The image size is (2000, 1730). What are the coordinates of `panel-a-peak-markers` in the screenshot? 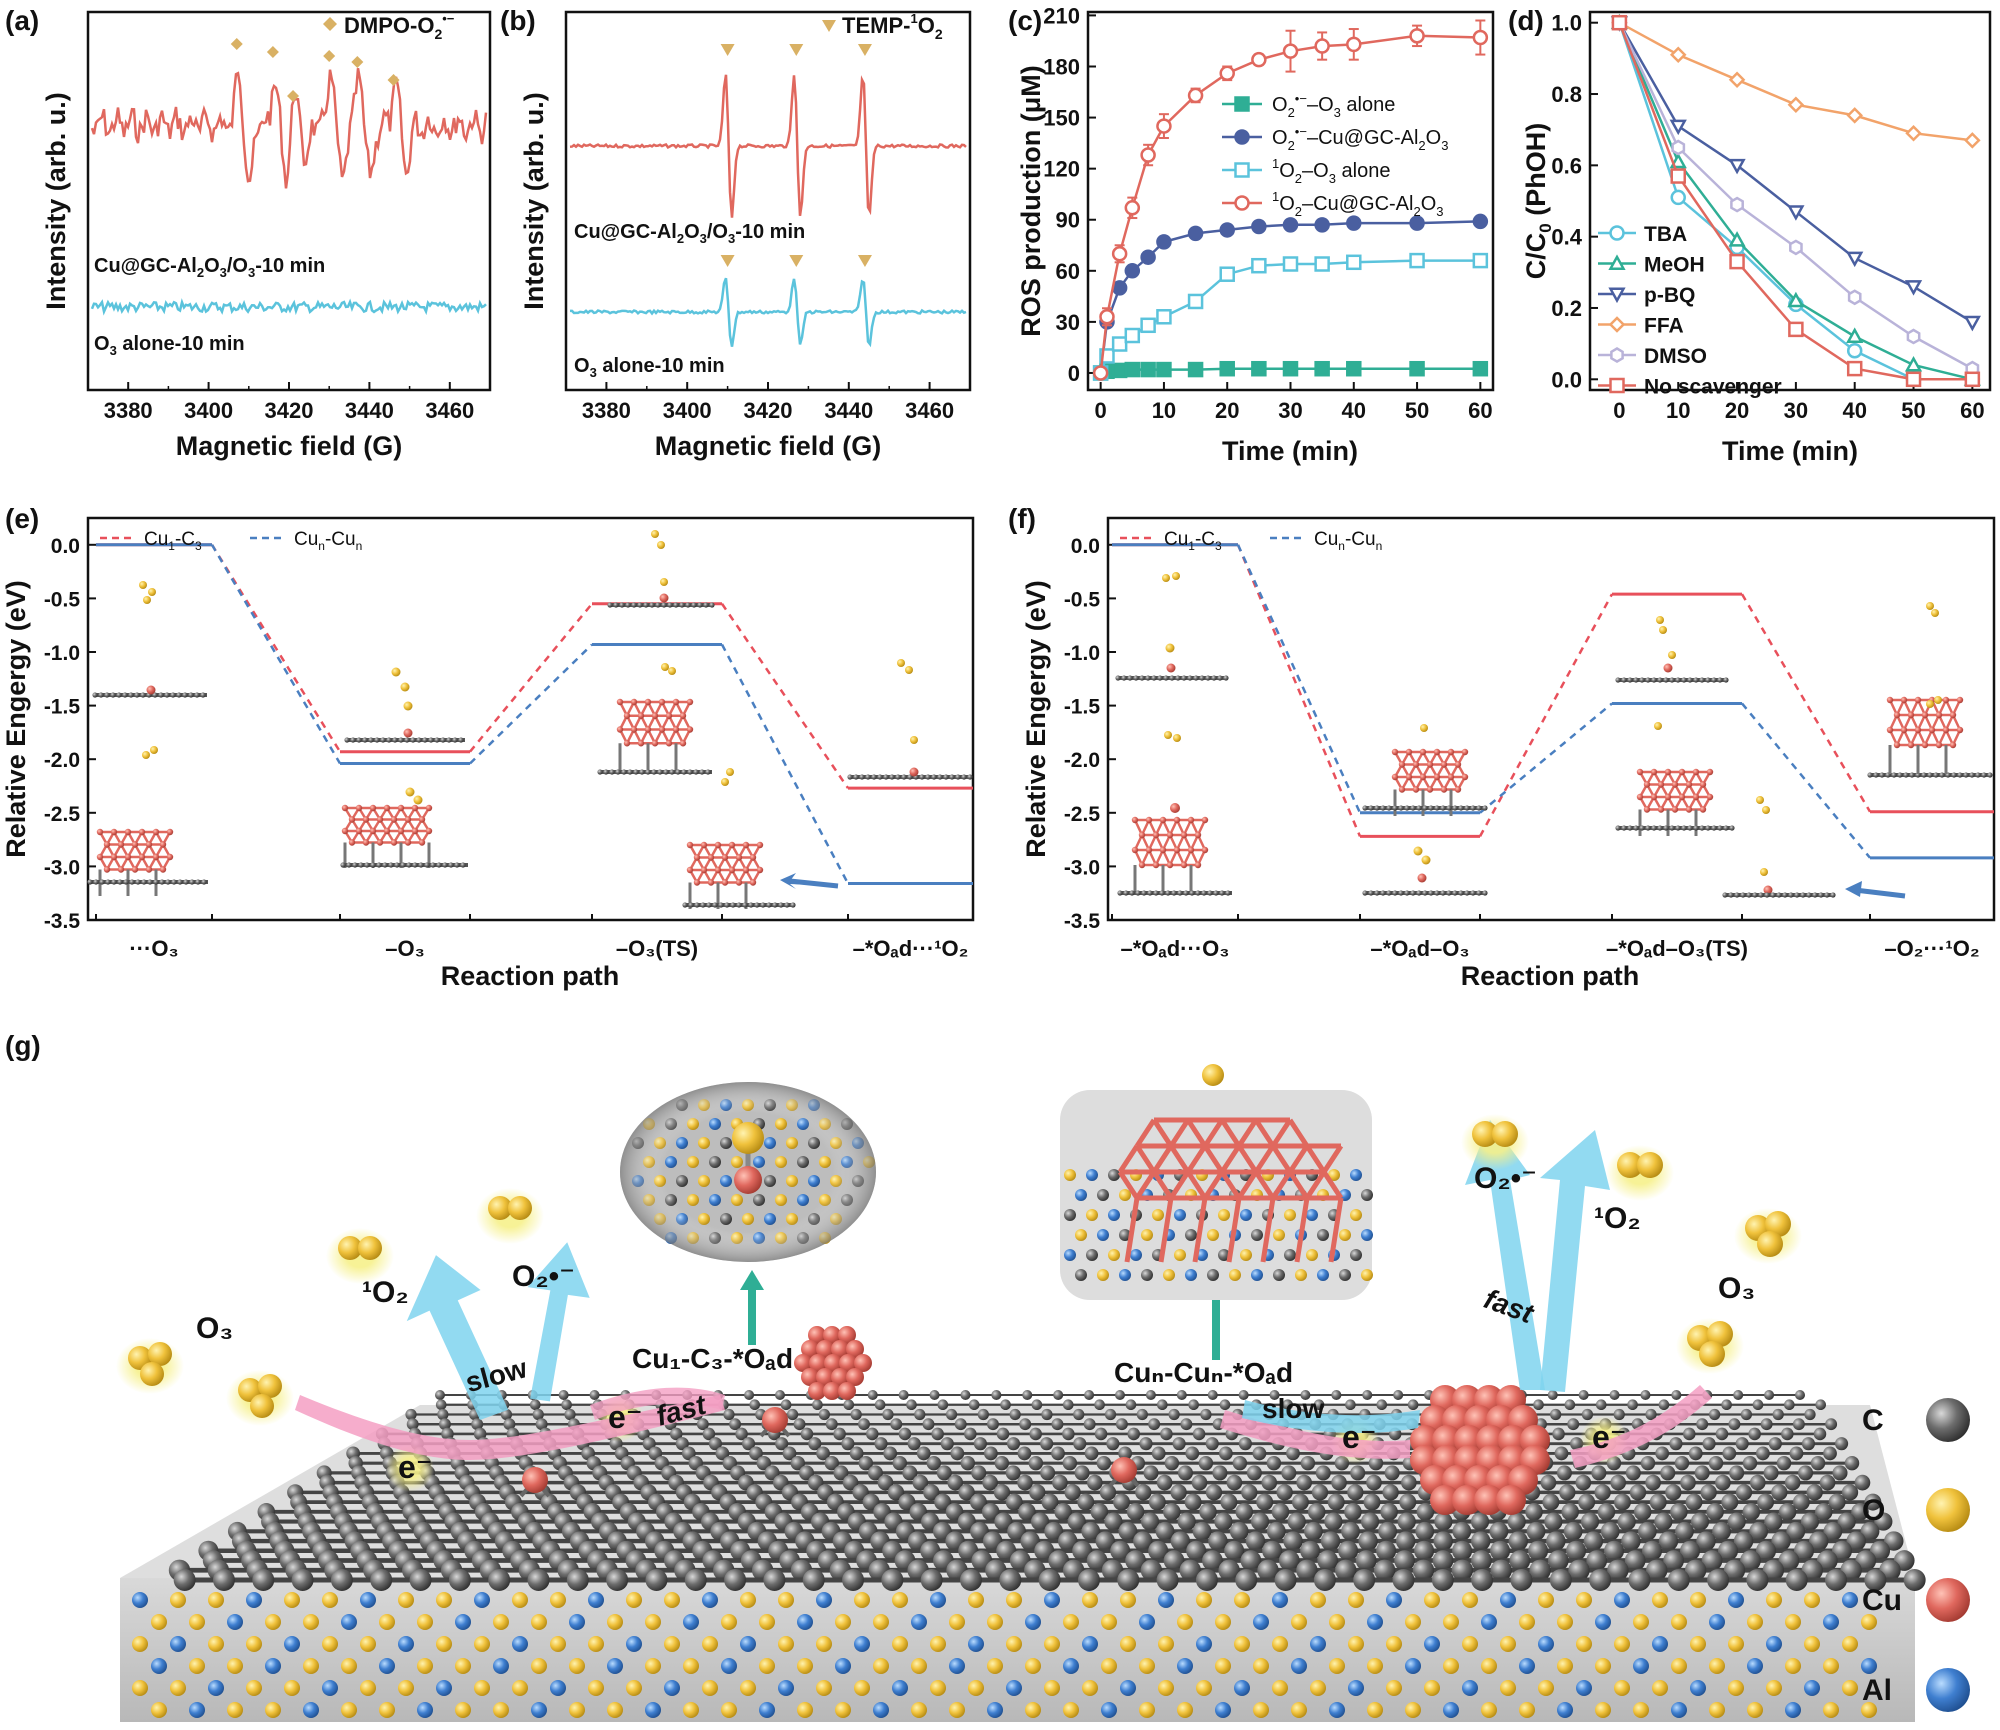 It's located at (315, 70).